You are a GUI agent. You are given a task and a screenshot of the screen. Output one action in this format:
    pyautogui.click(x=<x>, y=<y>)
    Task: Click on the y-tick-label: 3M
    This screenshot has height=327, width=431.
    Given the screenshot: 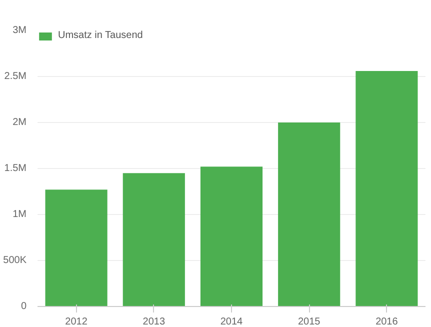 What is the action you would take?
    pyautogui.click(x=19, y=30)
    